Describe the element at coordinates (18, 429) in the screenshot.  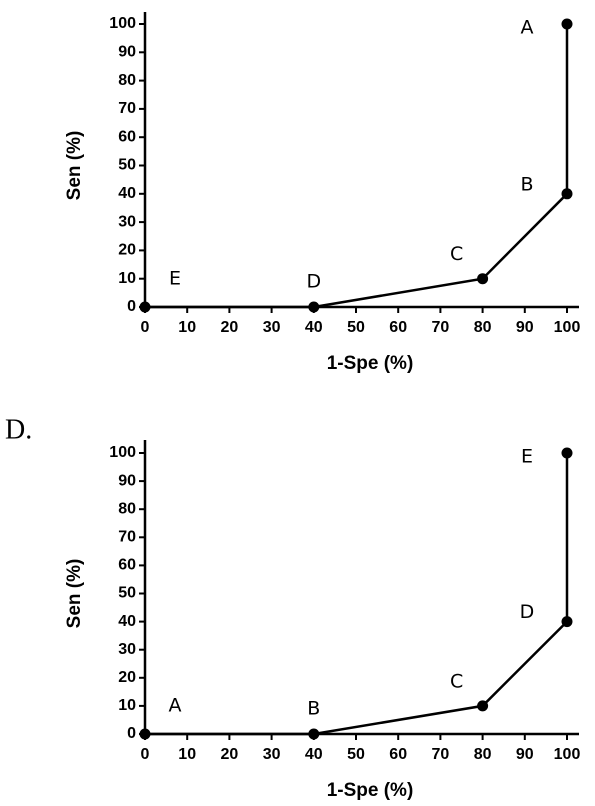
I see `panel-label: D.` at that location.